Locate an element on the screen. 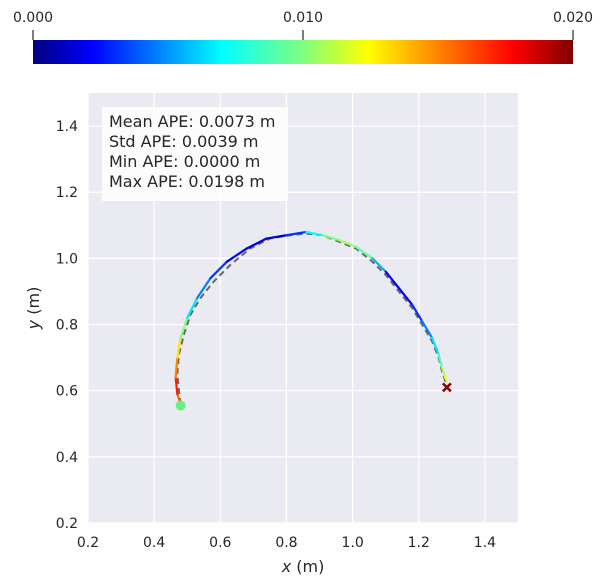  reference-path is located at coordinates (311, 318).